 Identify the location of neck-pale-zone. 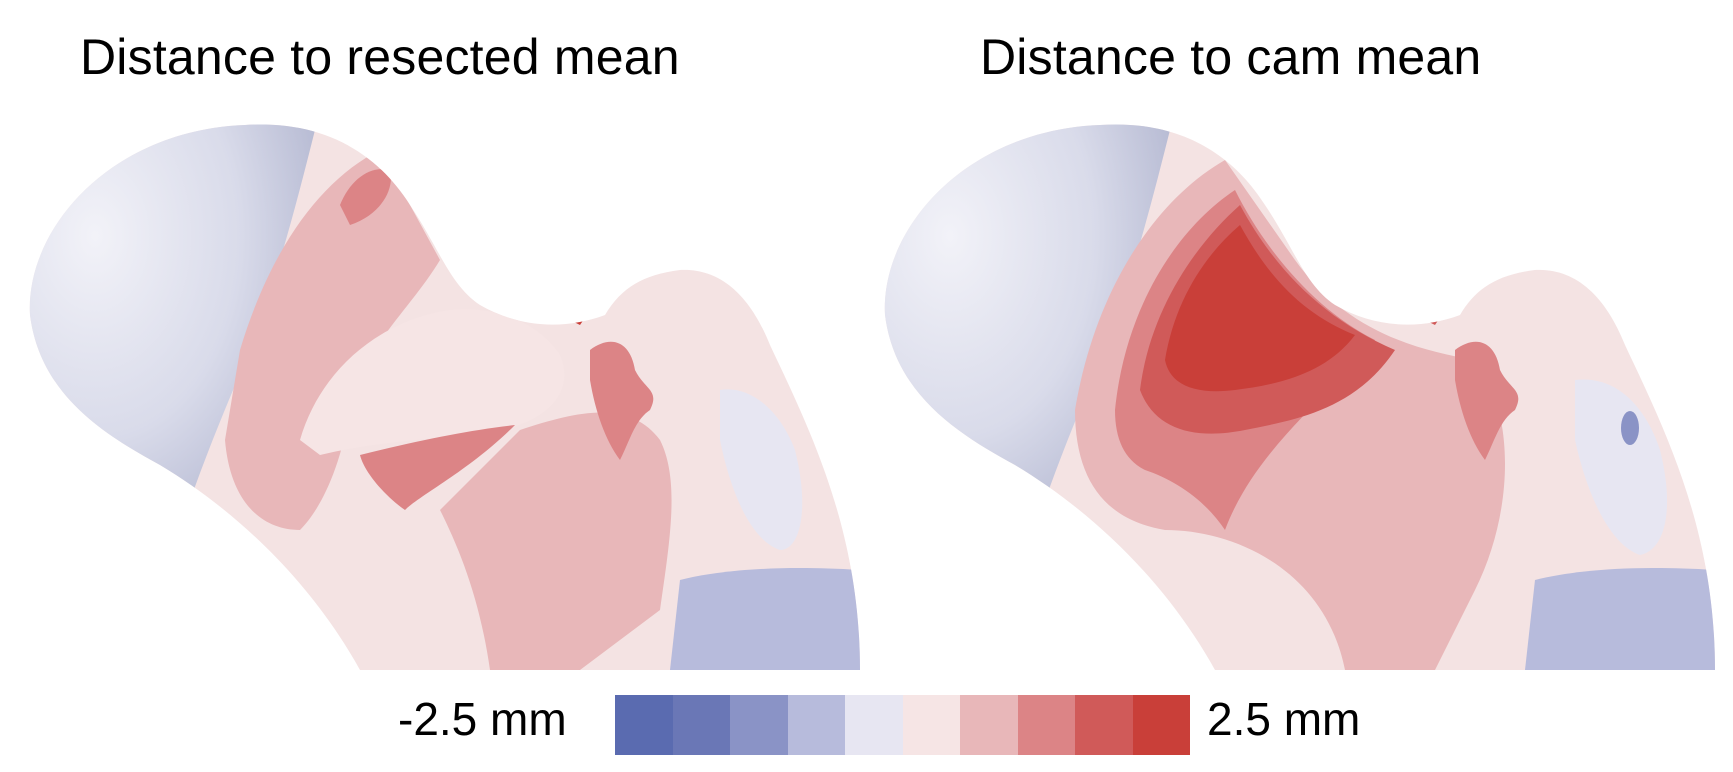
(432, 382).